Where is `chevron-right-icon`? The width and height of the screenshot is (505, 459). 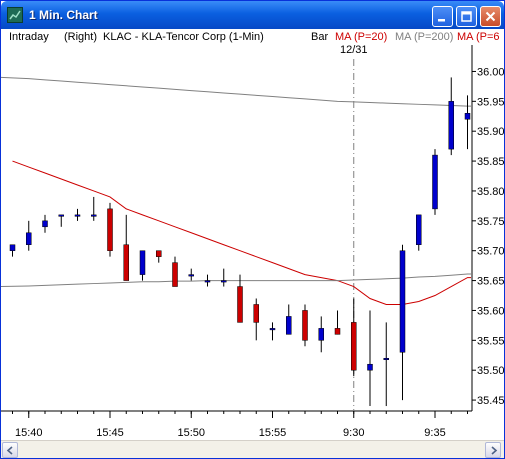
chevron-right-icon is located at coordinates (494, 450).